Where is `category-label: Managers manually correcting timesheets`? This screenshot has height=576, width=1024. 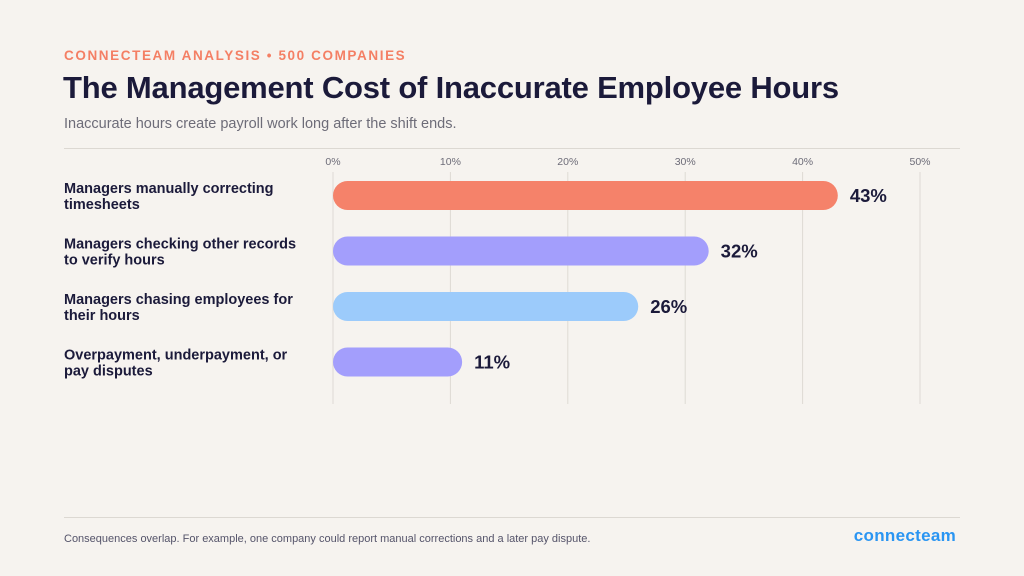 category-label: Managers manually correcting timesheets is located at coordinates (169, 197).